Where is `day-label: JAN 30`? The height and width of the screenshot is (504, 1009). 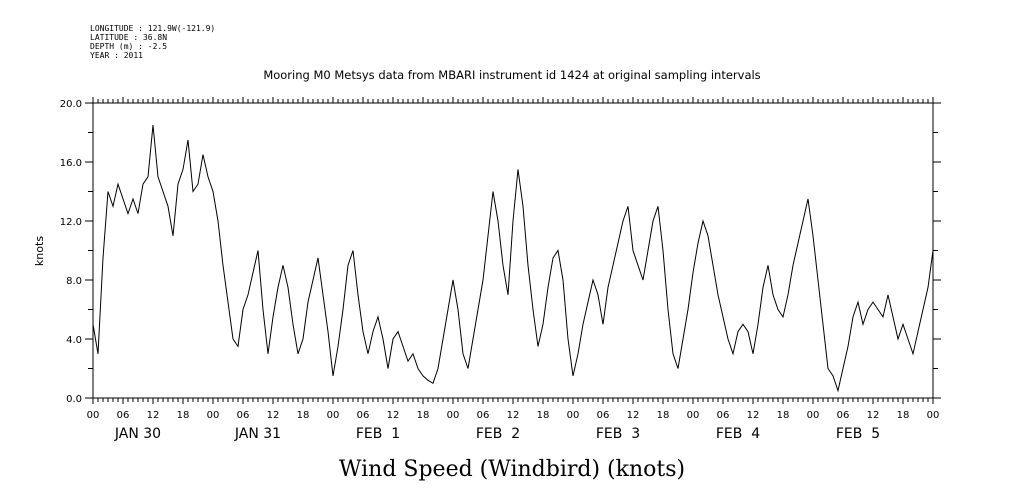
day-label: JAN 30 is located at coordinates (137, 434).